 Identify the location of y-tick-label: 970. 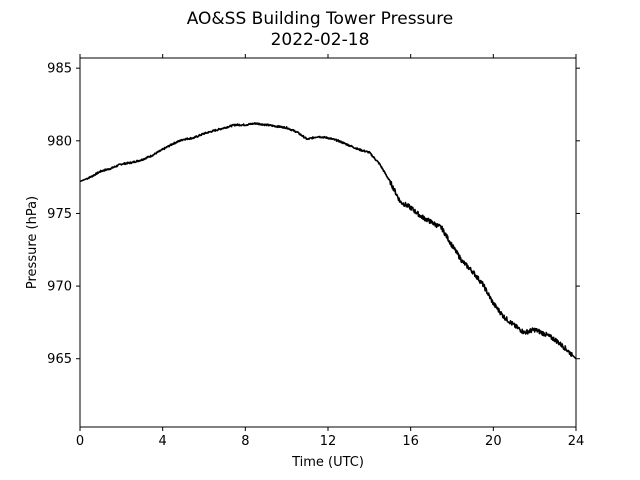
(59, 287).